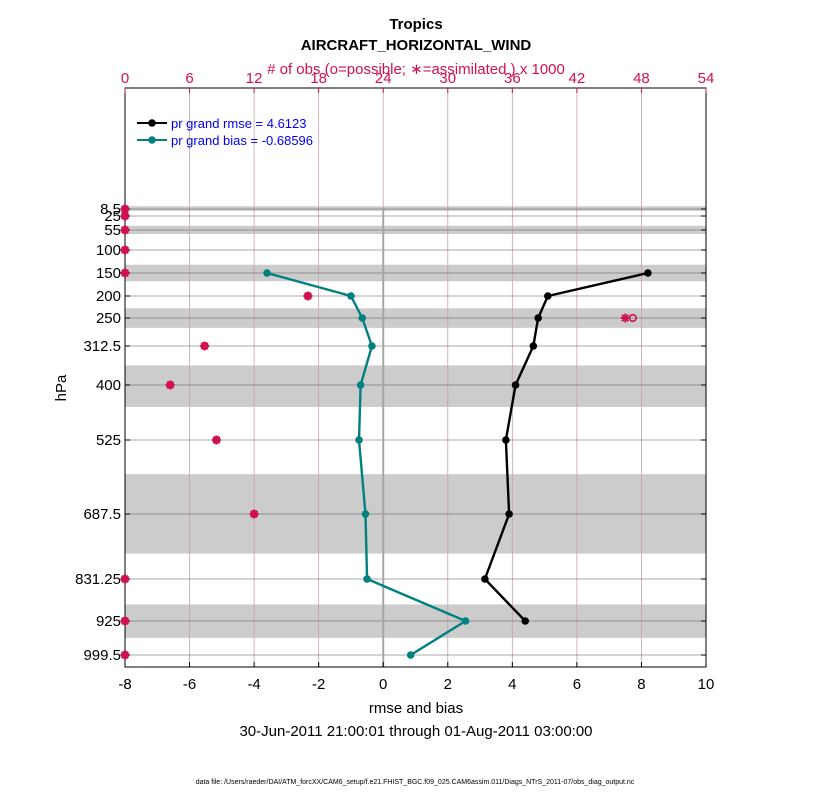  What do you see at coordinates (124, 684) in the screenshot?
I see `bottom-tick-label: -8` at bounding box center [124, 684].